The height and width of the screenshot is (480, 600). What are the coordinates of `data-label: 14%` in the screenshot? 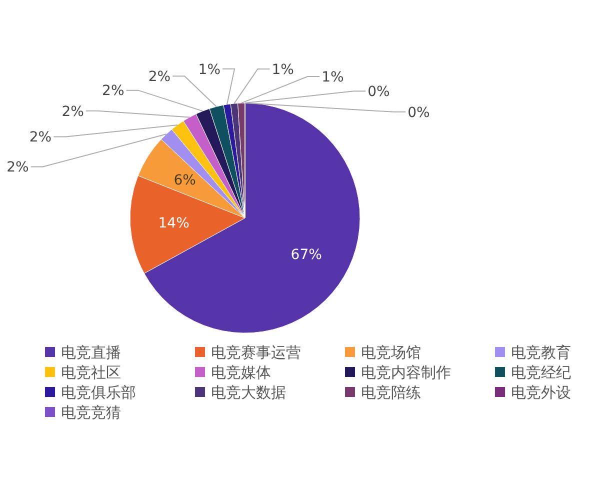 It's located at (174, 223).